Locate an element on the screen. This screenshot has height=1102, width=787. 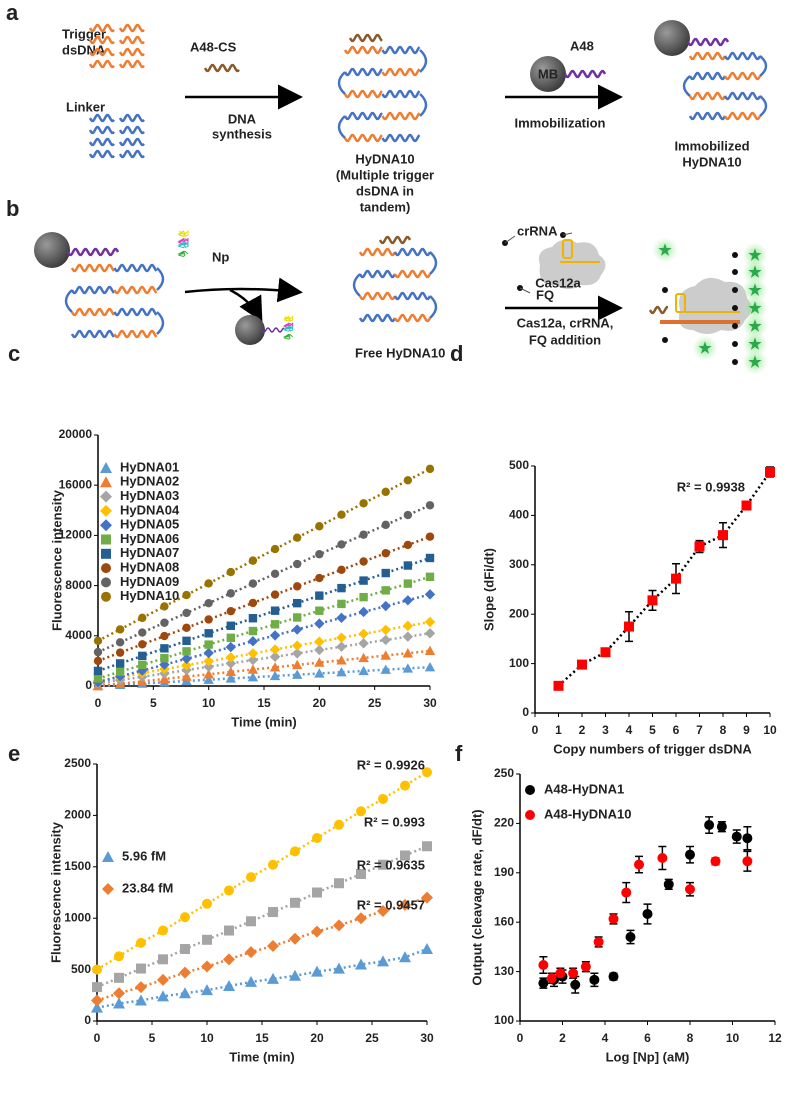
x-tick-label: 25 is located at coordinates (372, 1038).